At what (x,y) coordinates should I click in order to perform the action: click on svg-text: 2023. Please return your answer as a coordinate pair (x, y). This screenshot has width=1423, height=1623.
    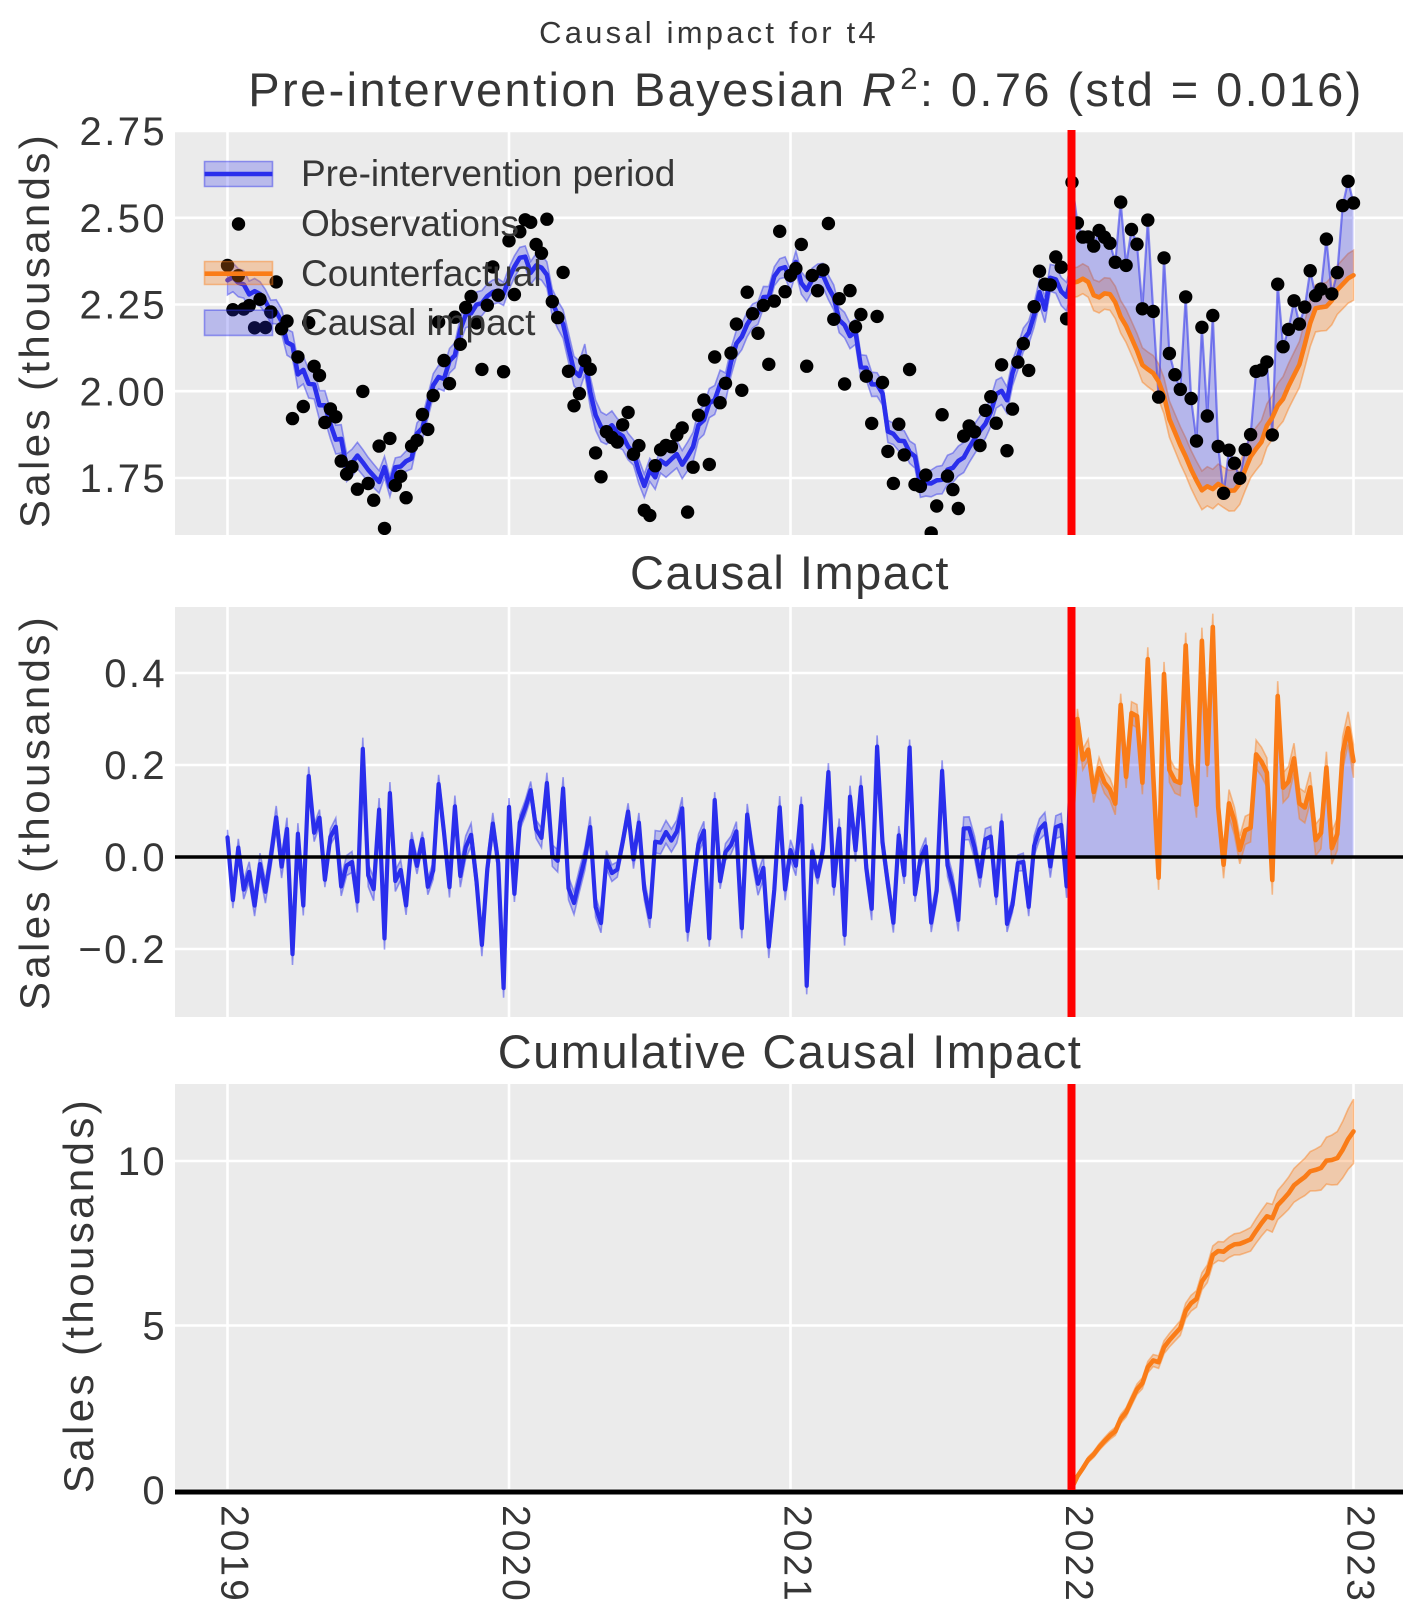
    Looking at the image, I should click on (1360, 1554).